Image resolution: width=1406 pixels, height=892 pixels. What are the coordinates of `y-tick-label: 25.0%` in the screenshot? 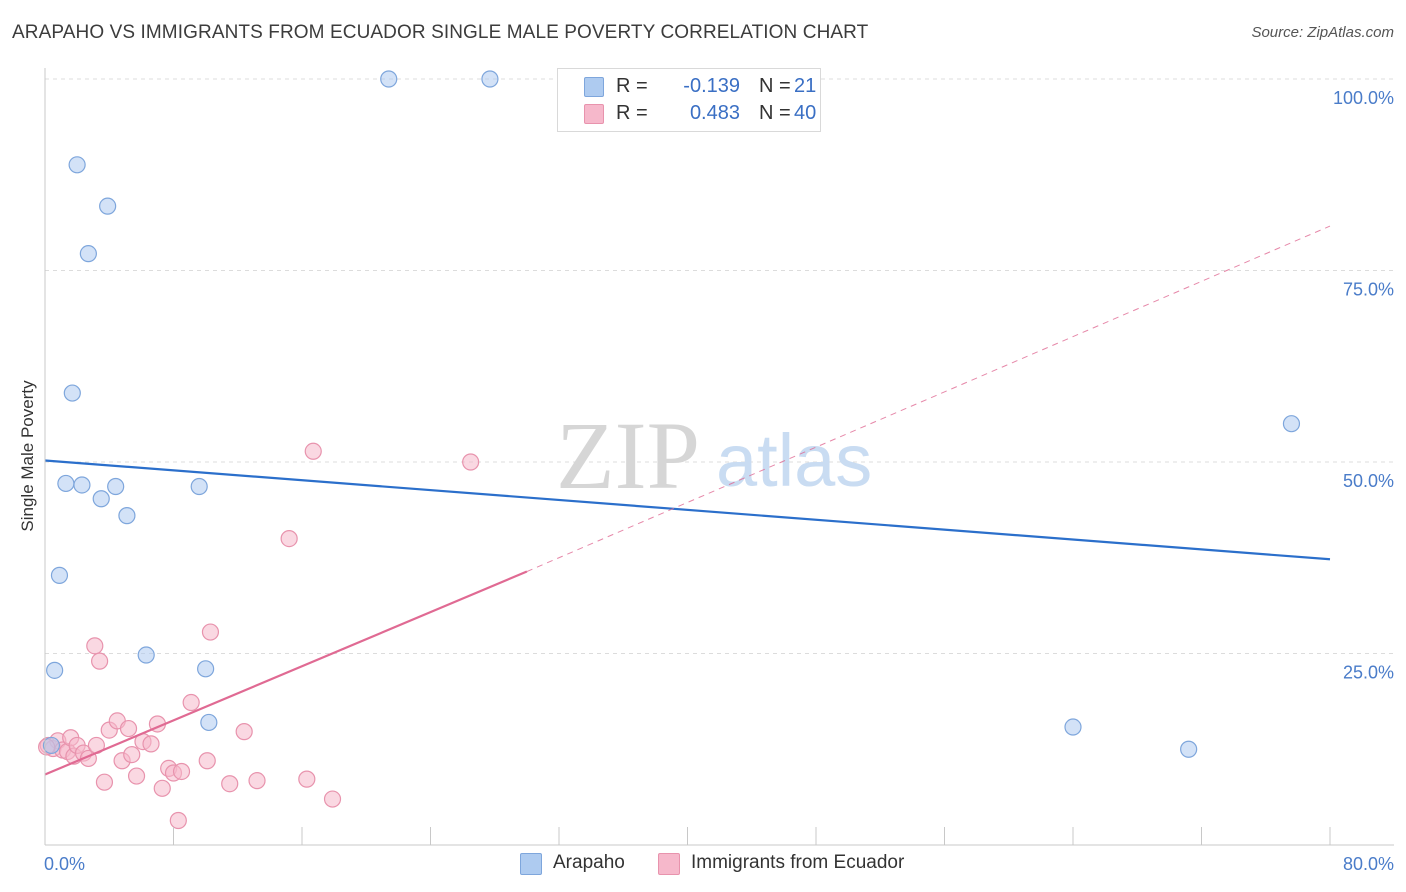 It's located at (1368, 673).